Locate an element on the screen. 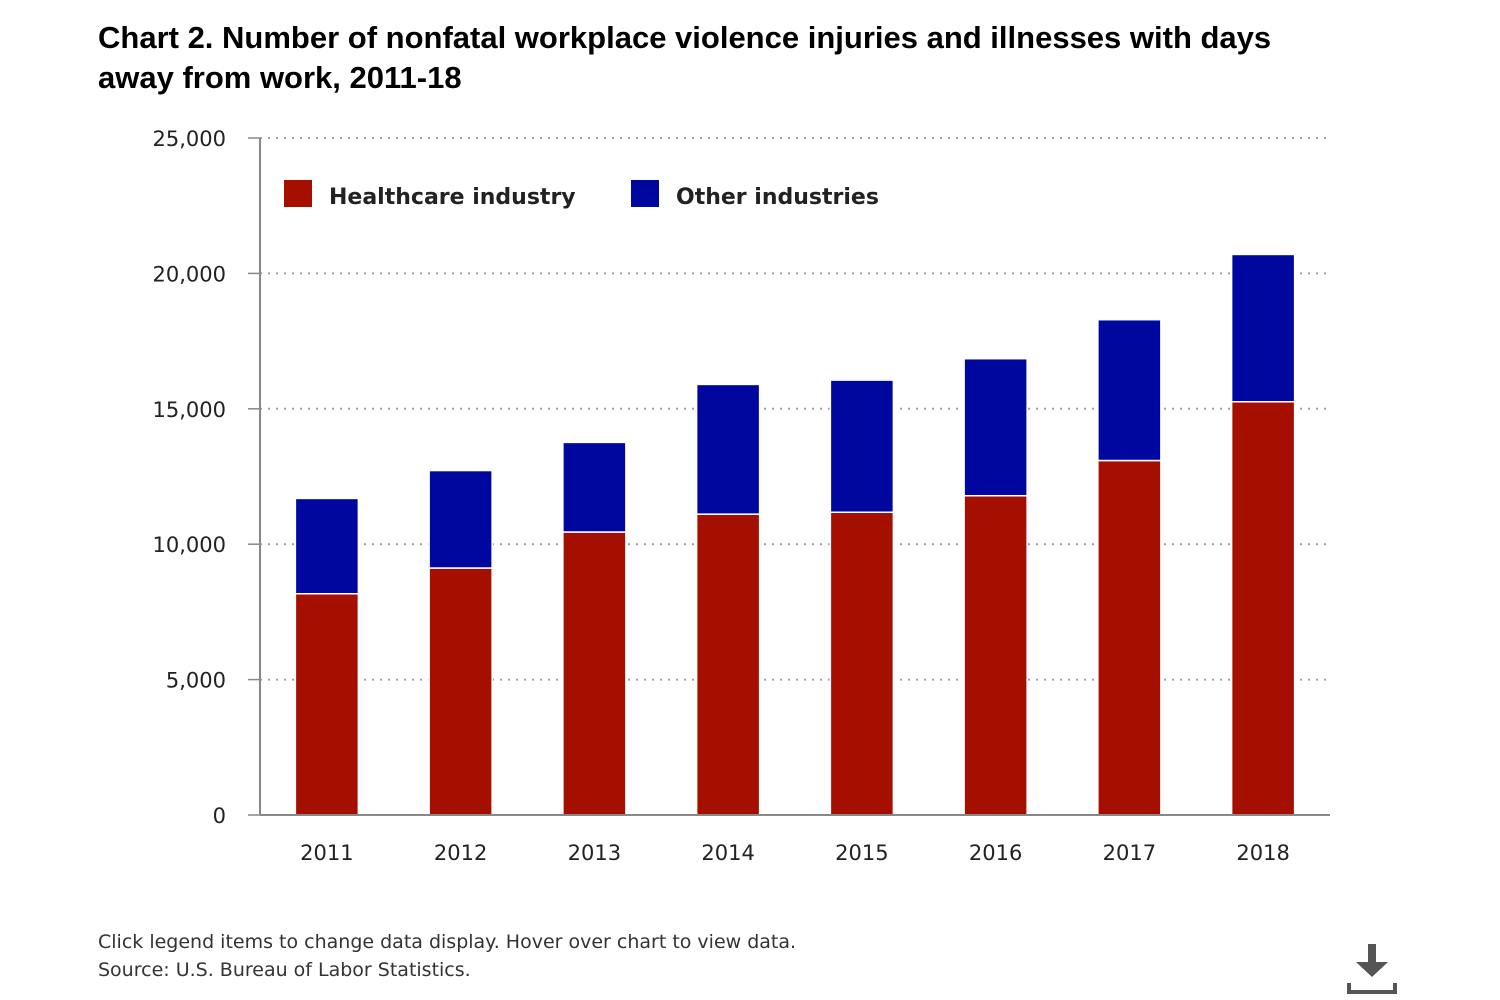  y-tick-label: 0 is located at coordinates (219, 816).